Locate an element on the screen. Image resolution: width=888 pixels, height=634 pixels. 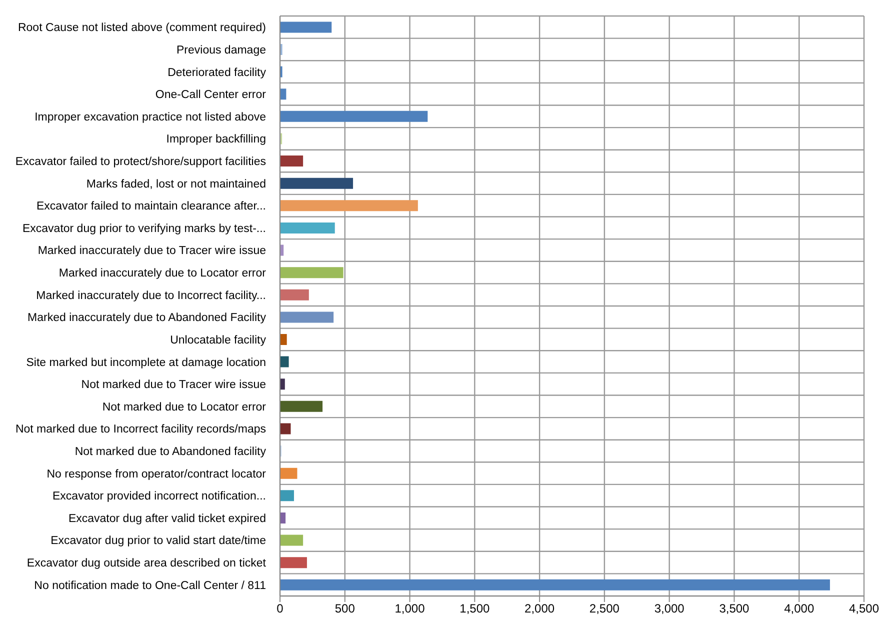
x-tick-label: 3,500 is located at coordinates (734, 609).